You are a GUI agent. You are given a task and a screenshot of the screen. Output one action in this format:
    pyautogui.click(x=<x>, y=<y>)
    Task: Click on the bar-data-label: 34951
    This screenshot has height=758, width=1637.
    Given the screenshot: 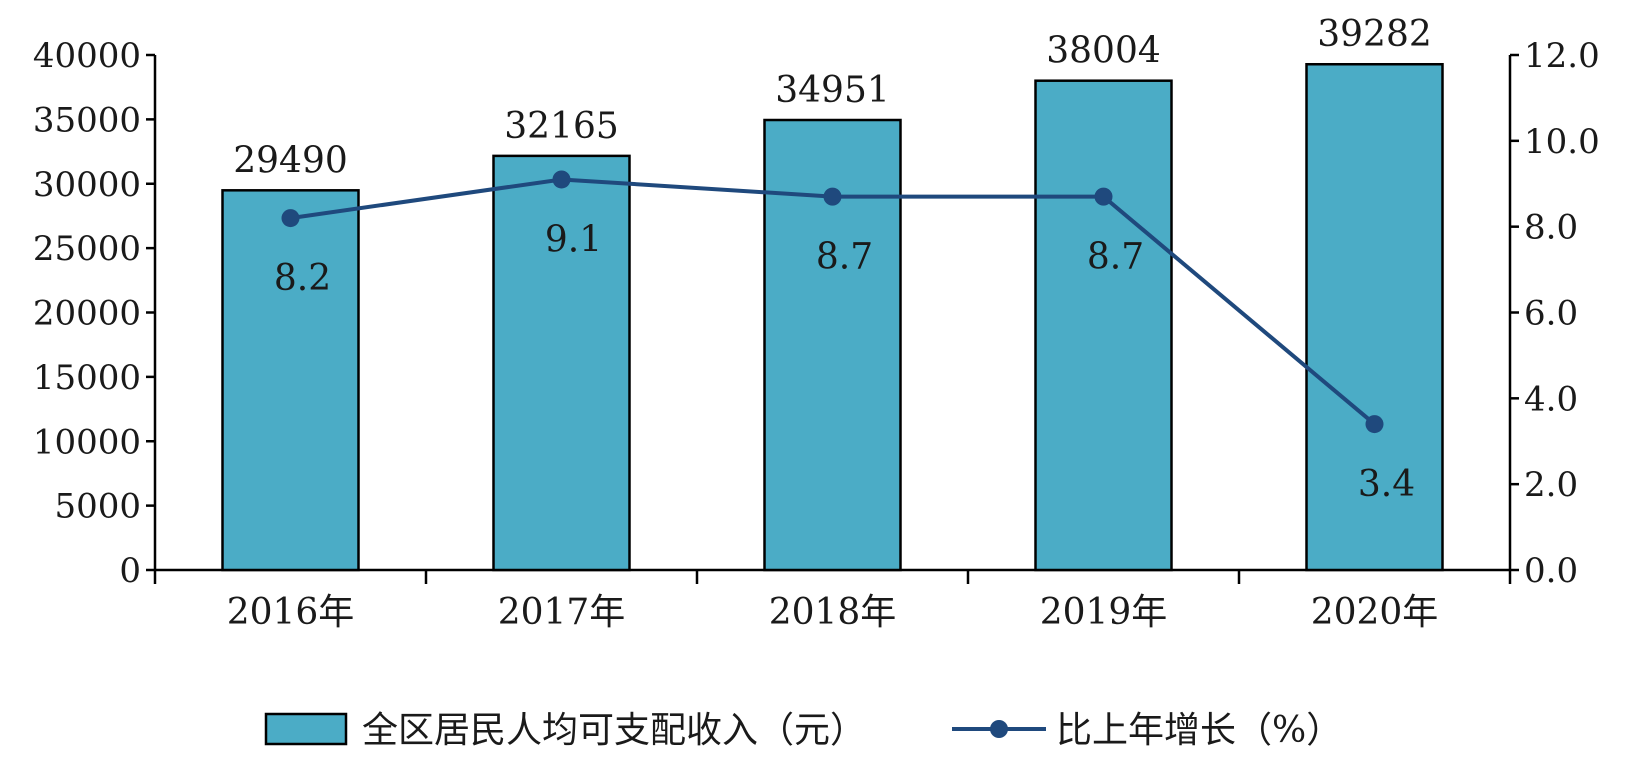 What is the action you would take?
    pyautogui.click(x=832, y=90)
    